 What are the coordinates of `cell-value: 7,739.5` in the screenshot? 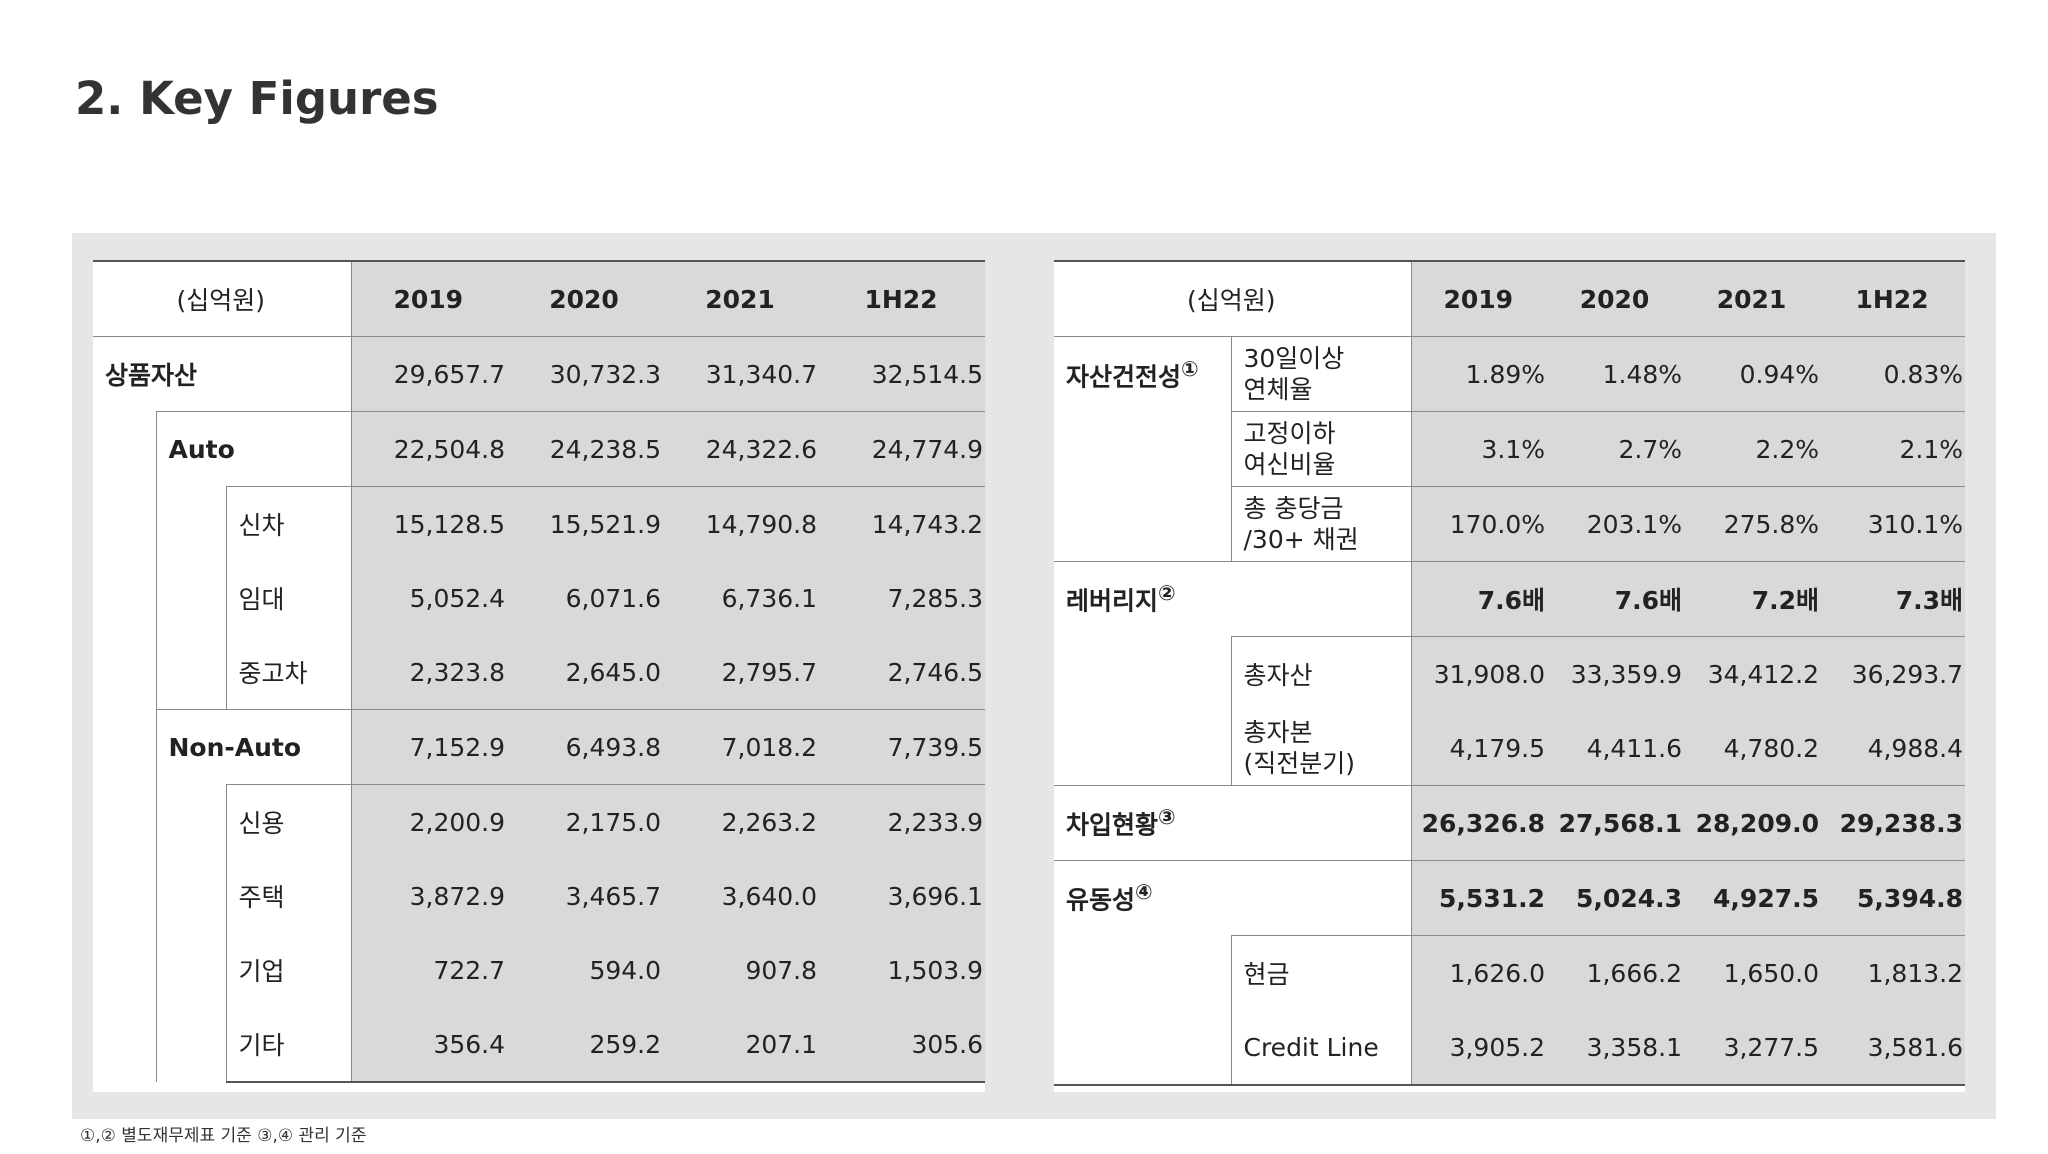 It's located at (902, 747).